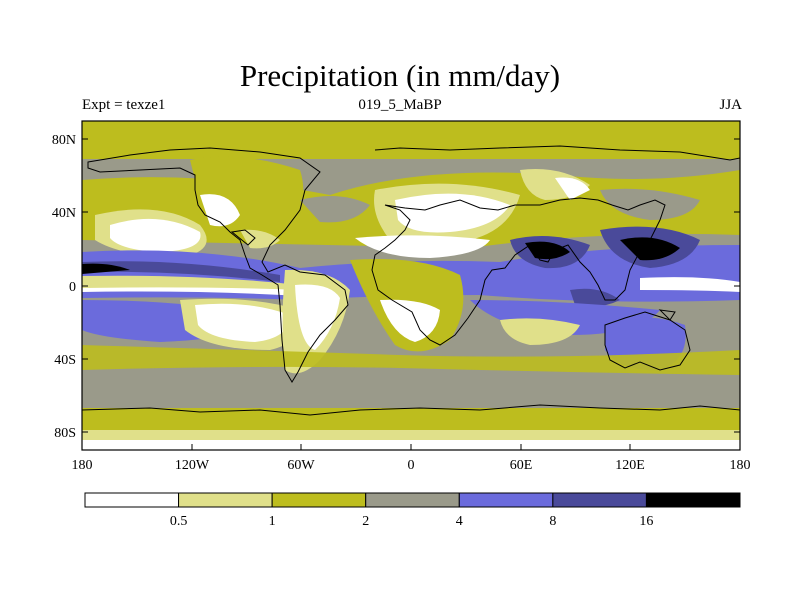 The height and width of the screenshot is (600, 800). Describe the element at coordinates (400, 105) in the screenshot. I see `period-label: 019_5_MaBP` at that location.